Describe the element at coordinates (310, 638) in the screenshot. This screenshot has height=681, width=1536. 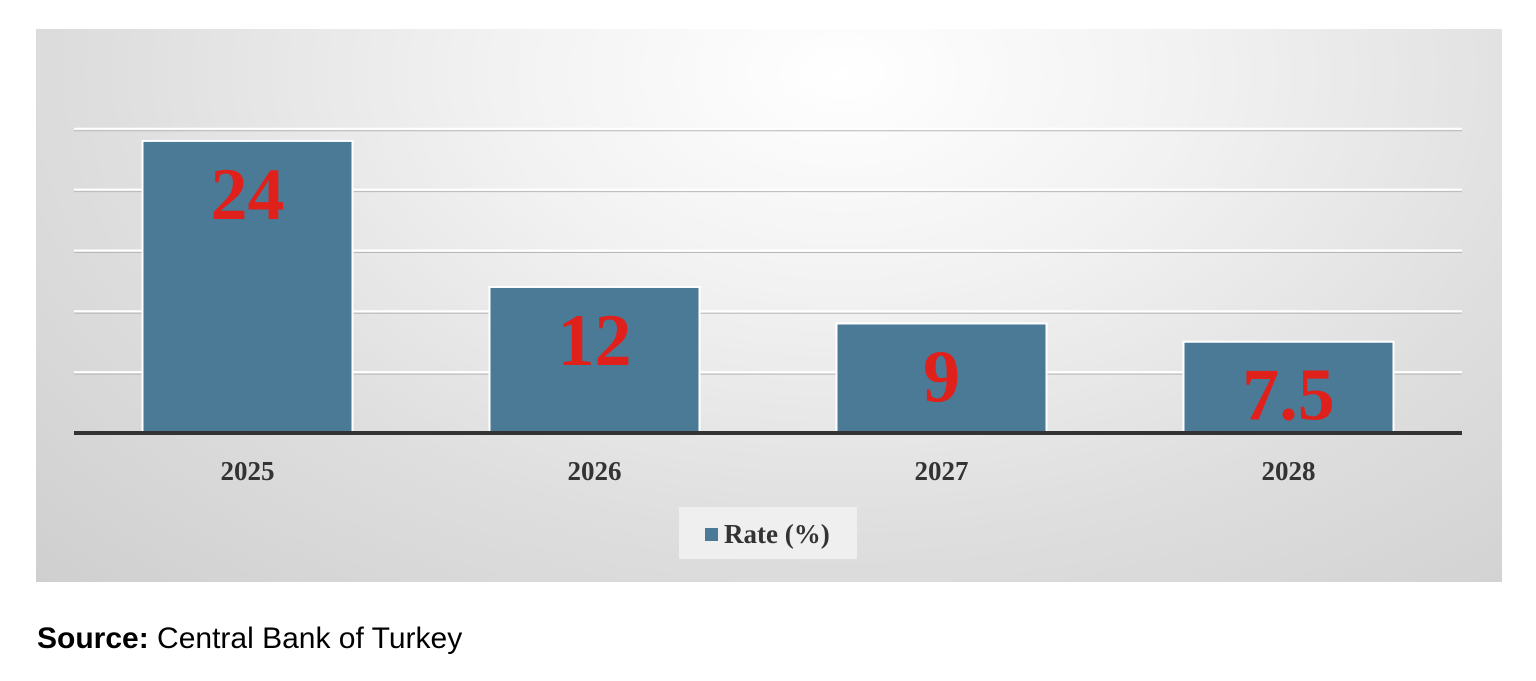
I see `source-text: Central Bank of Turkey` at that location.